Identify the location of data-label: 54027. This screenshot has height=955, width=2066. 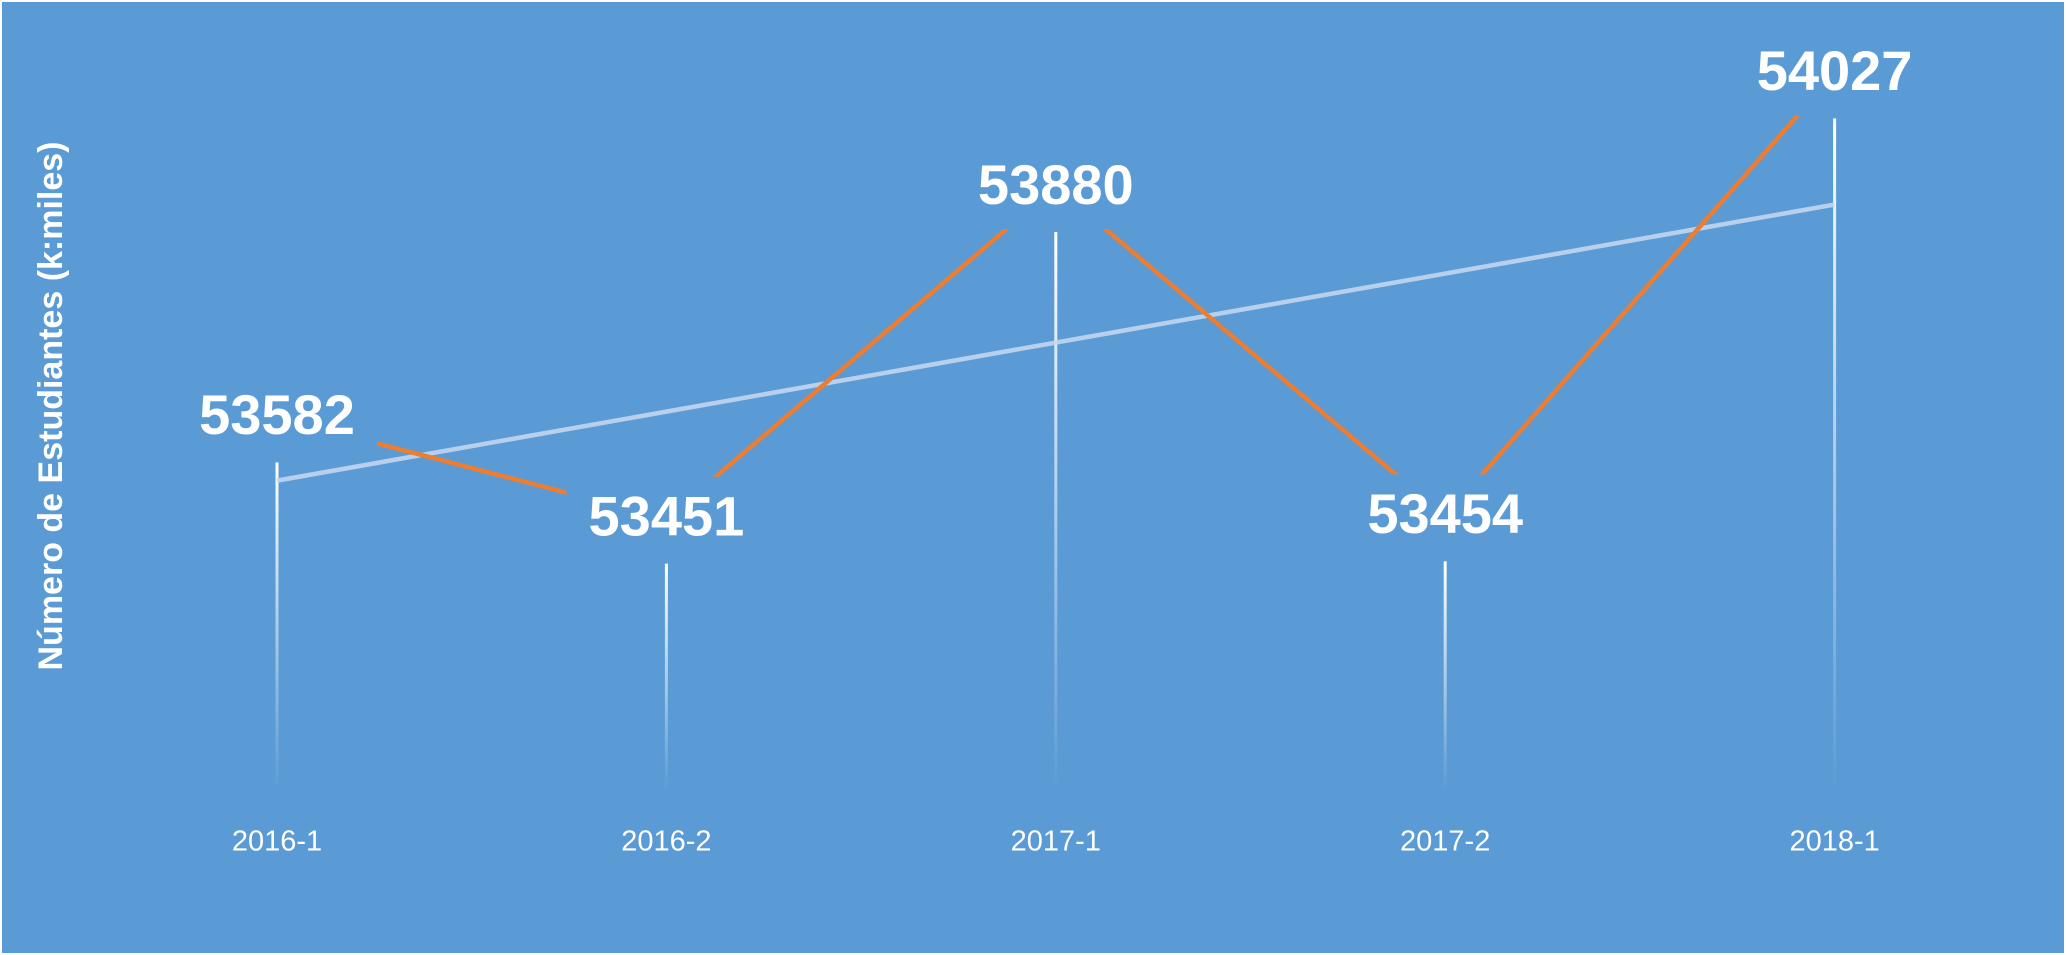
(1835, 70).